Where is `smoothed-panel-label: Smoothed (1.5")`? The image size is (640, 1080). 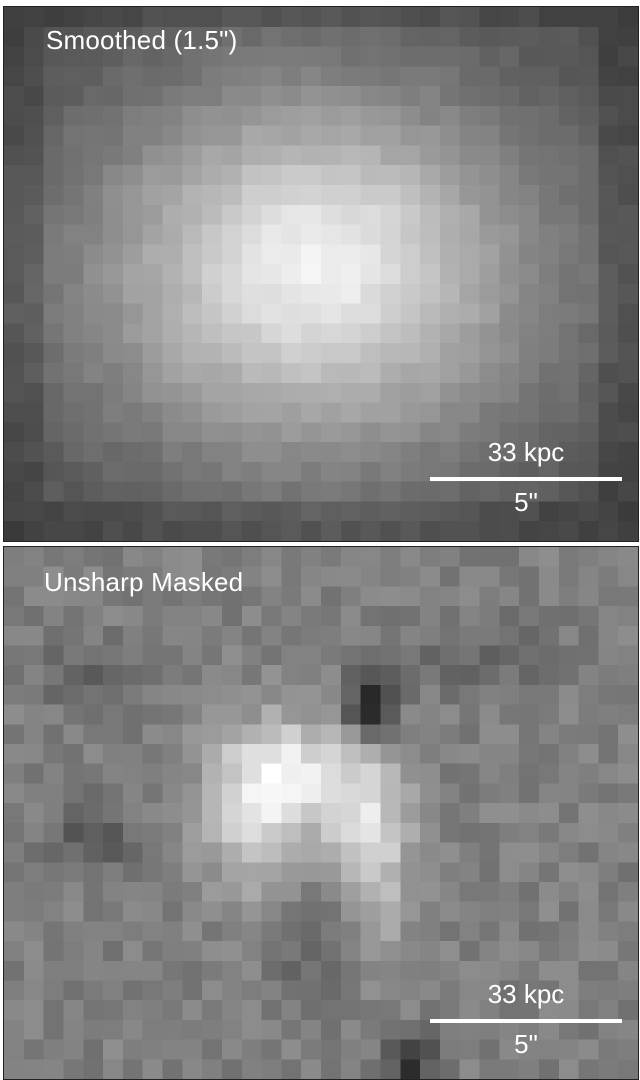
smoothed-panel-label: Smoothed (1.5") is located at coordinates (142, 40).